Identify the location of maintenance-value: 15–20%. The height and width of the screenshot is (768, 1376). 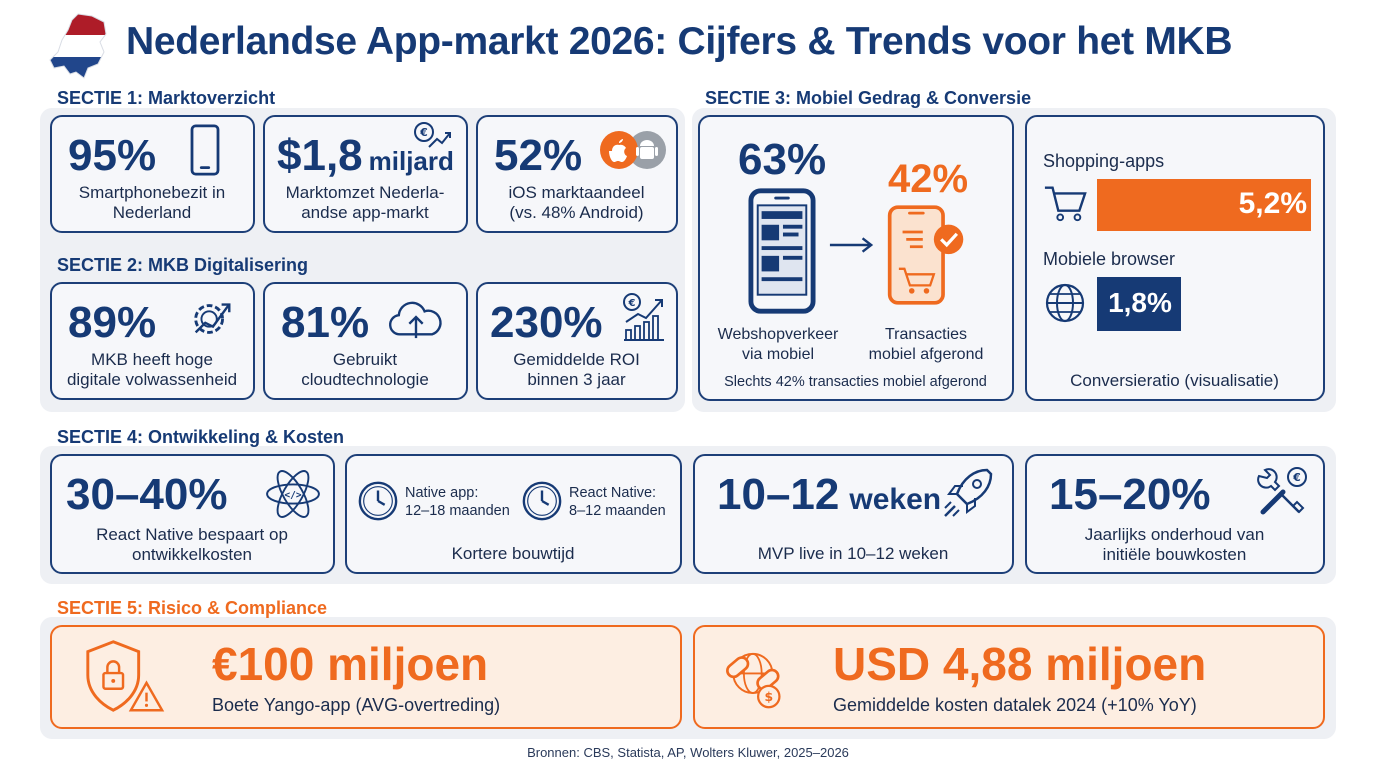
(1130, 494).